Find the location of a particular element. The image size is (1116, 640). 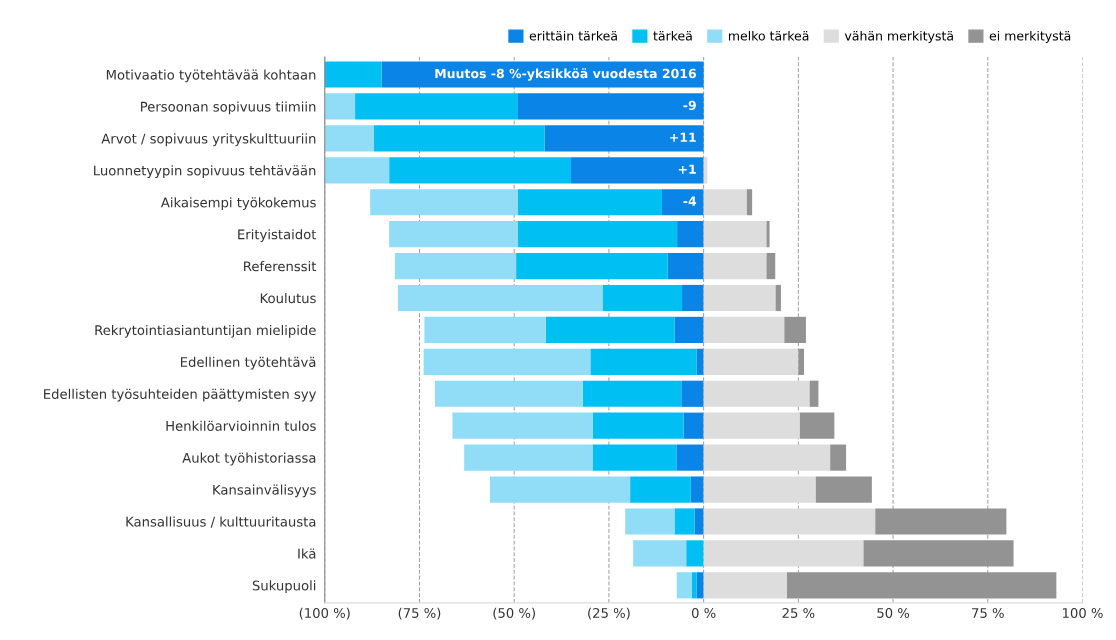

y-tick-label: Kansainvälisyys is located at coordinates (264, 491).